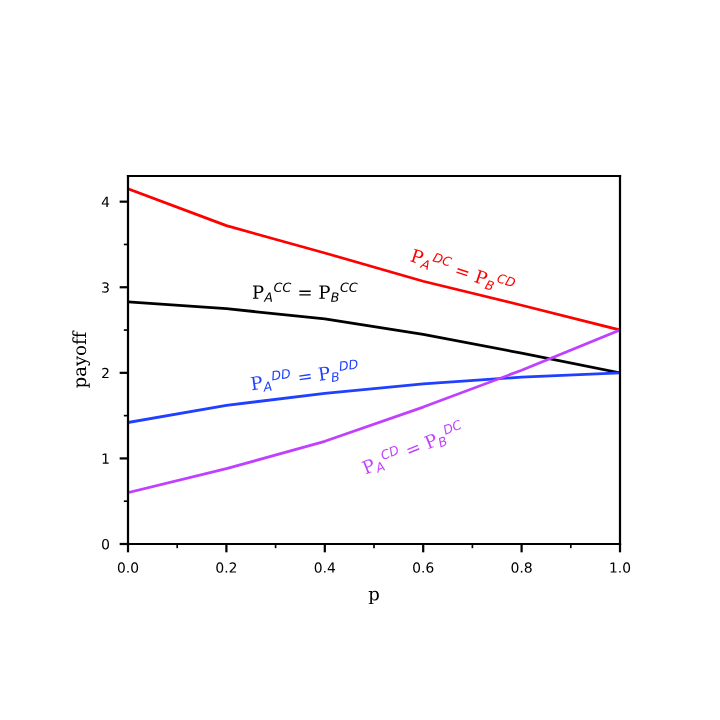 The image size is (720, 720). I want to click on line-series, so click(374, 259).